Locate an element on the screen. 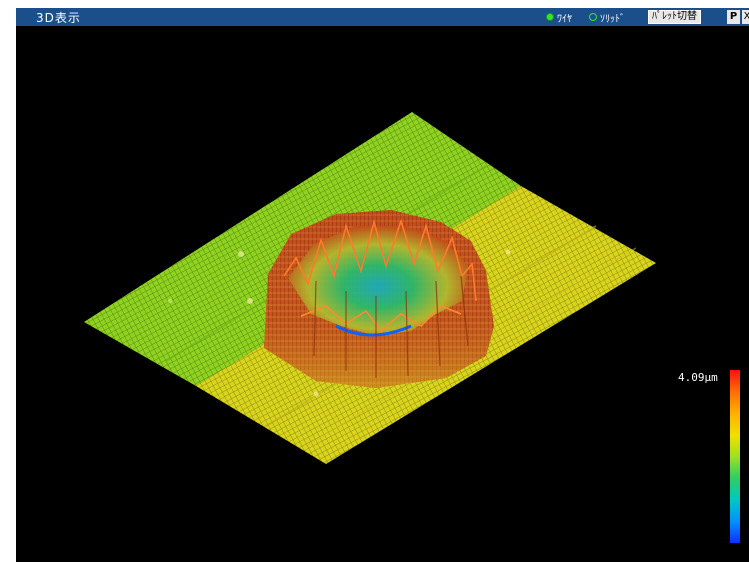  solid-mode-label: ｿﾘｯﾄﾞ is located at coordinates (612, 19).